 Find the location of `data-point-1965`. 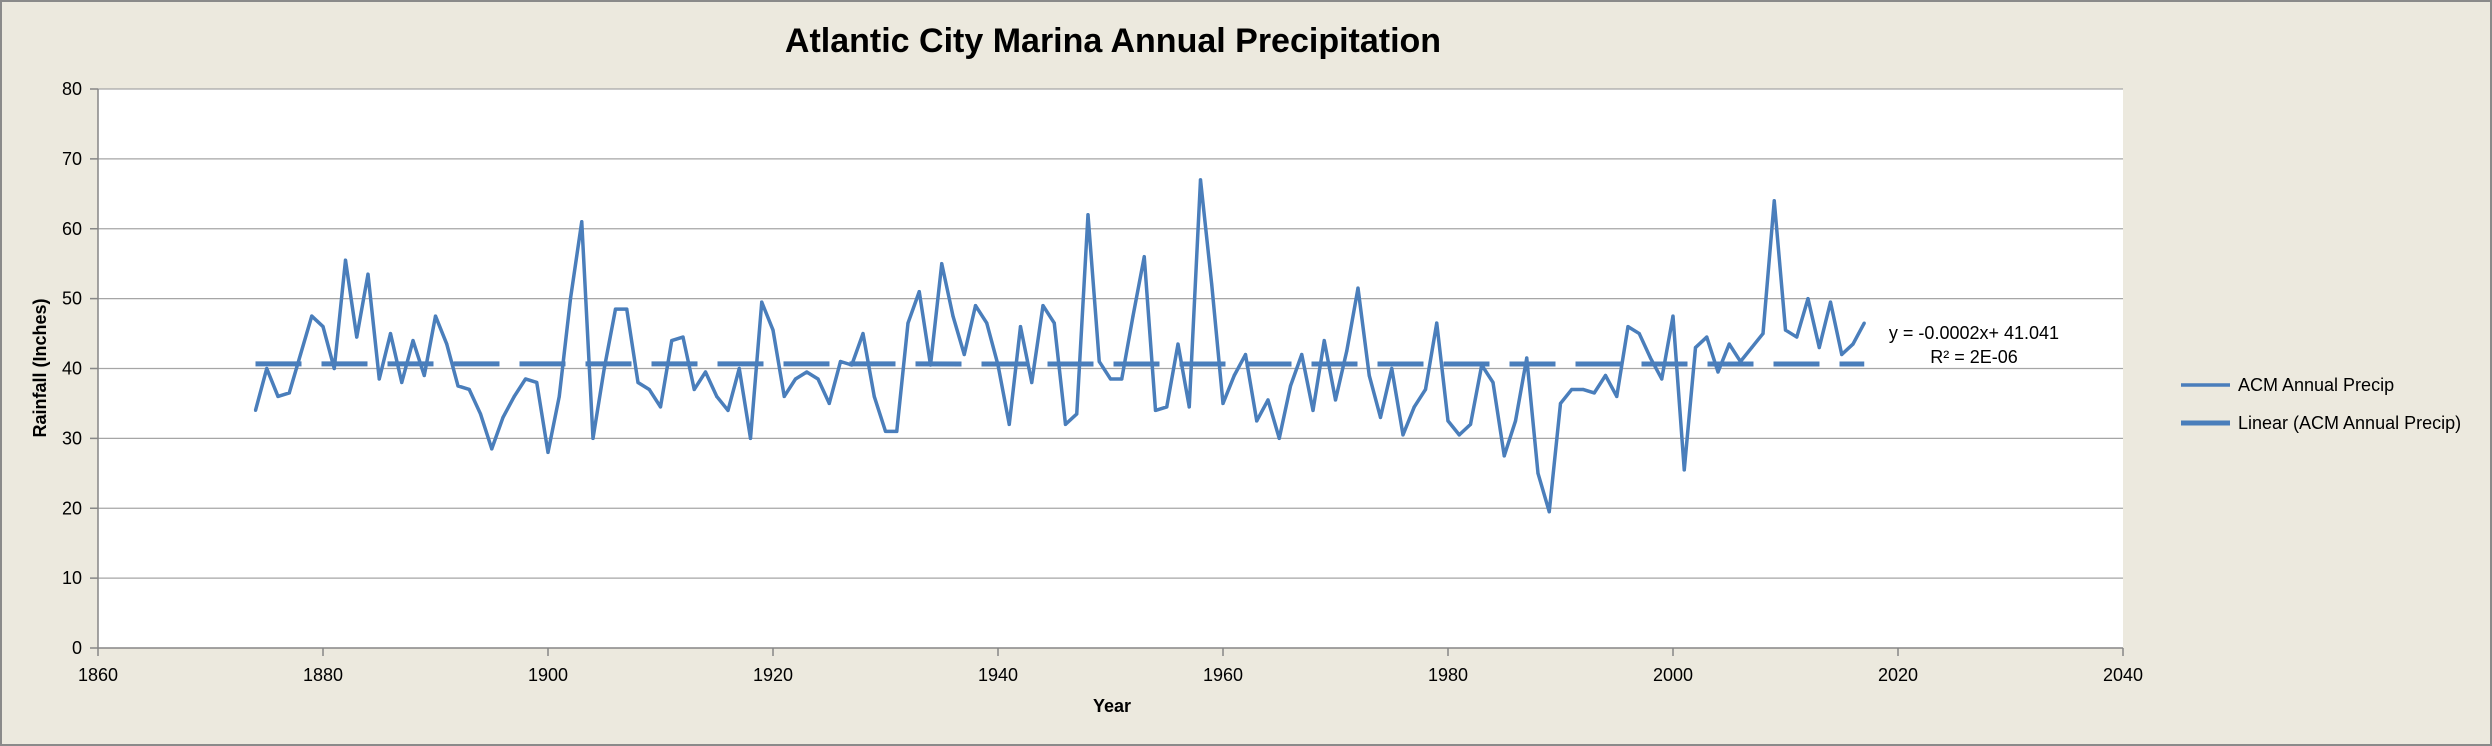

data-point-1965 is located at coordinates (1279, 438).